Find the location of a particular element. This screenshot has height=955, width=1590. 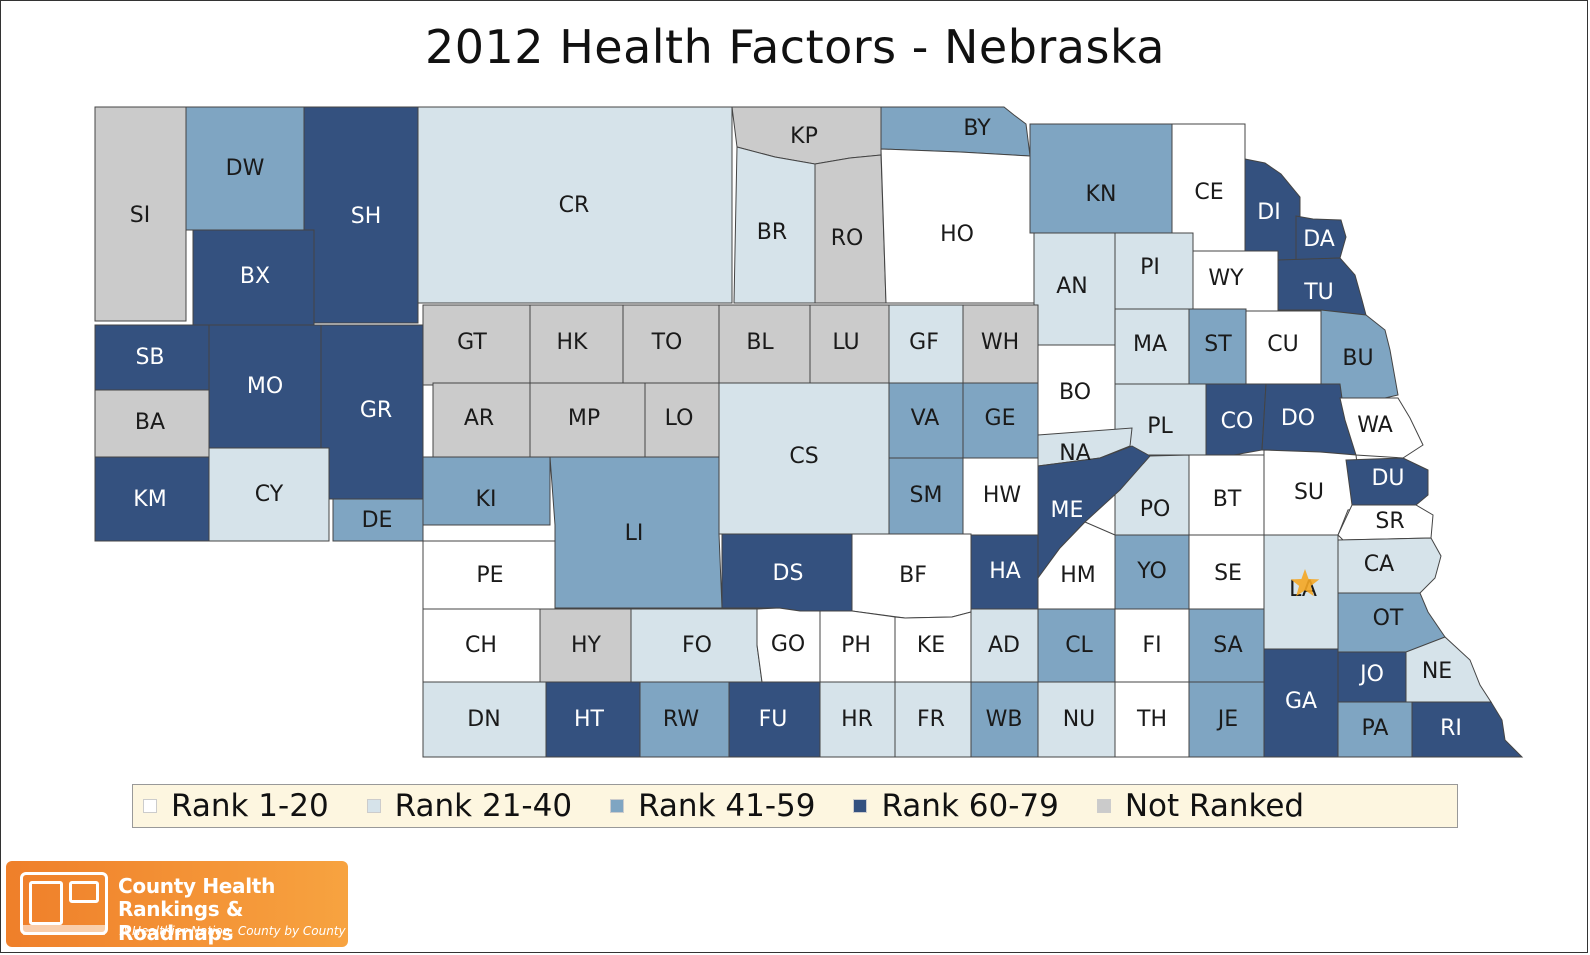

county-label-ga: GA is located at coordinates (1301, 701).